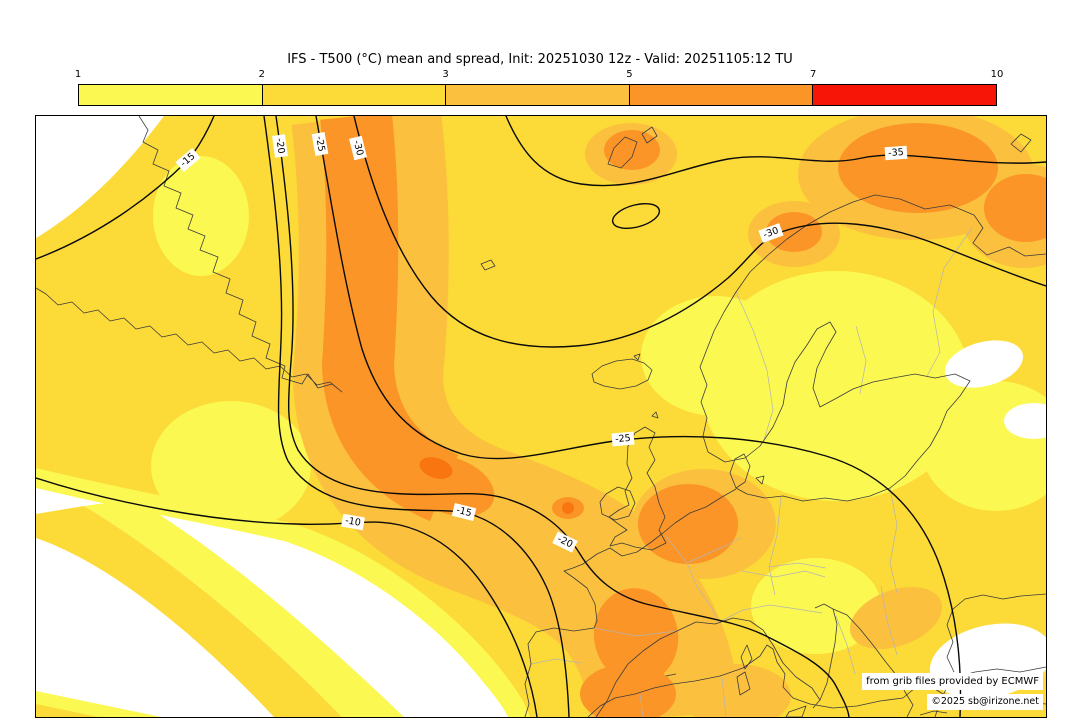 Image resolution: width=1080 pixels, height=718 pixels. I want to click on colorbar-tick-label: 7, so click(813, 74).